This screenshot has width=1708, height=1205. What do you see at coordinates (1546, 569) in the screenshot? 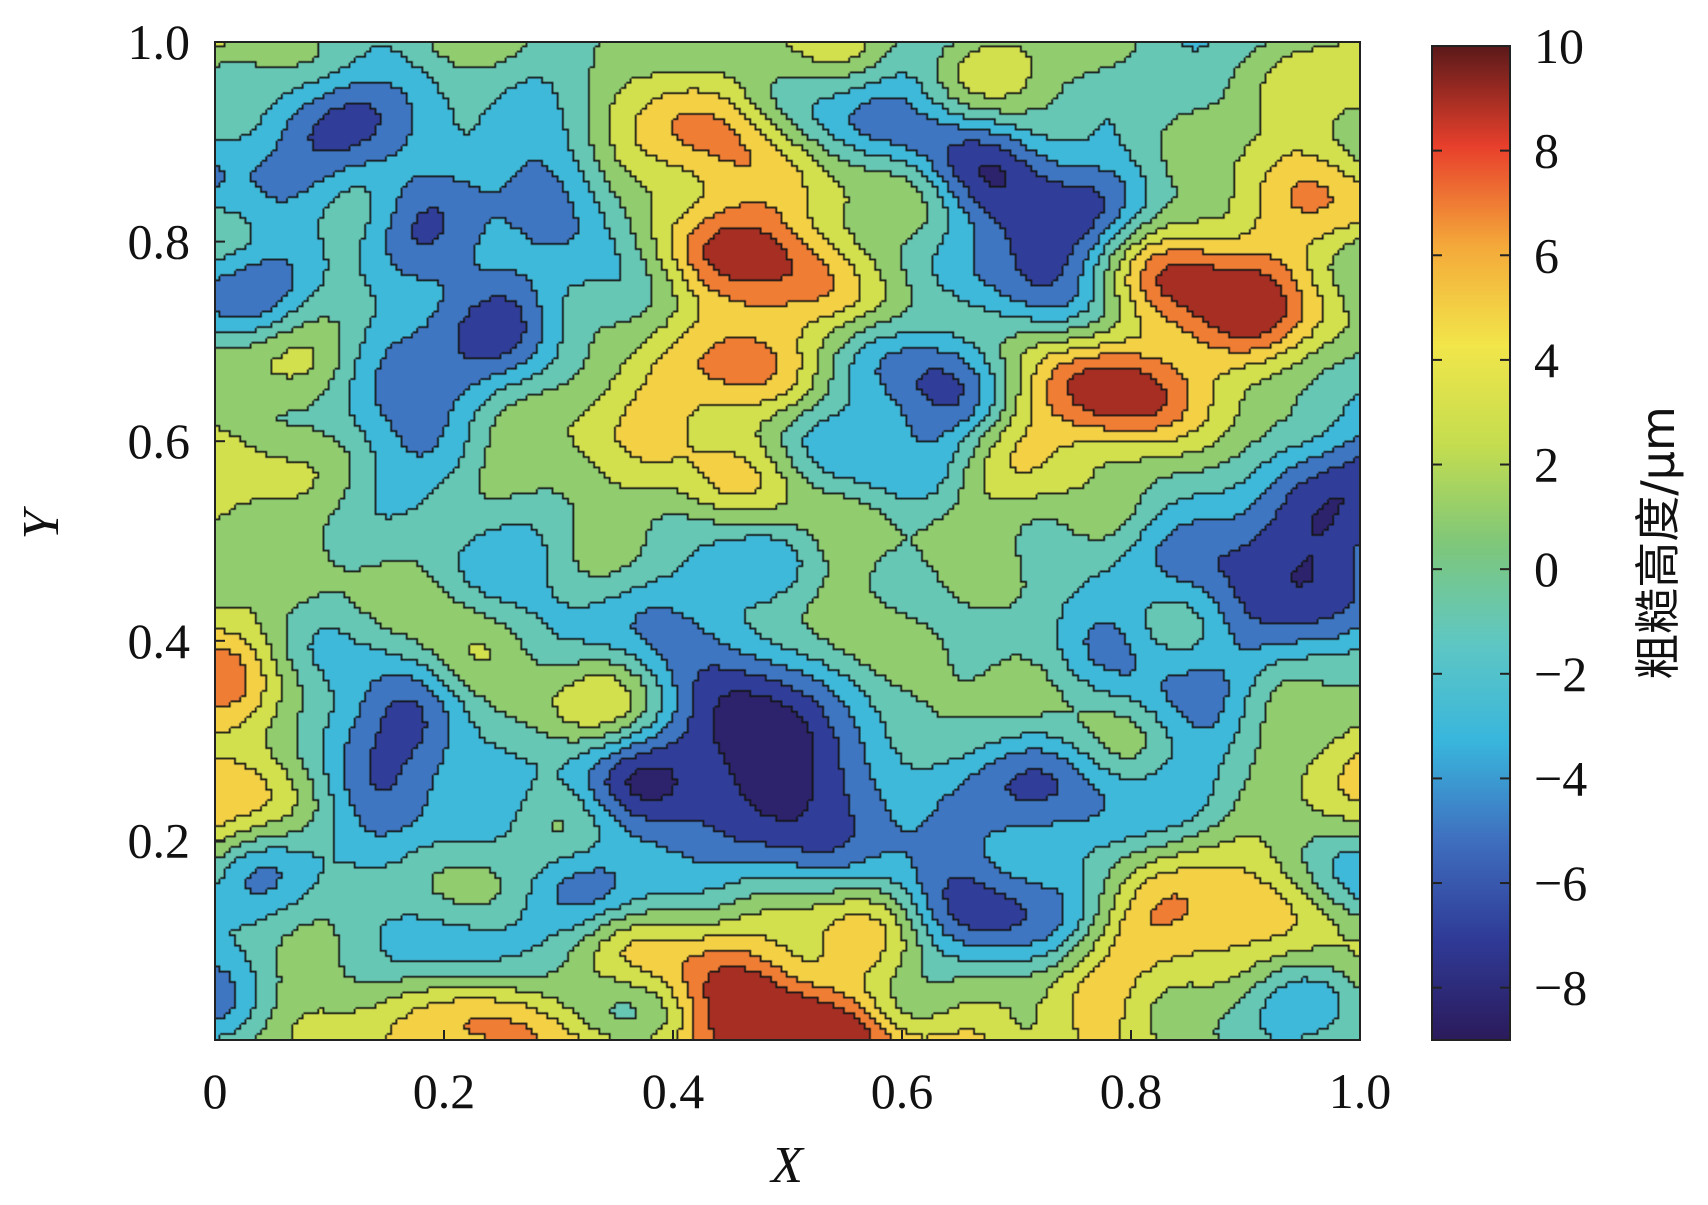
I see `colorbar-tick-label: 0` at bounding box center [1546, 569].